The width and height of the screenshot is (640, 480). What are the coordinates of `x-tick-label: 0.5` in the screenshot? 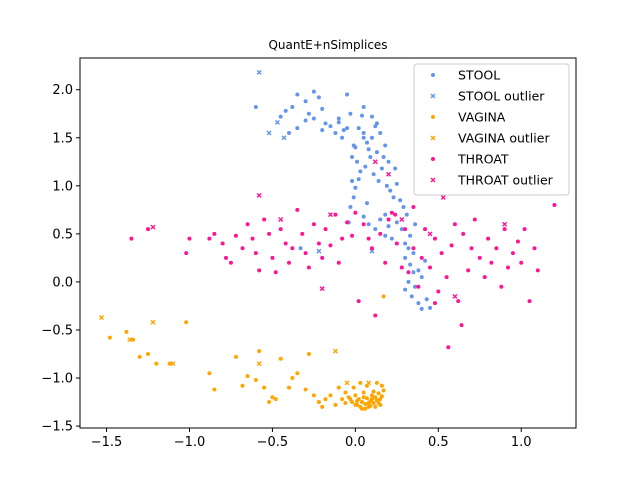 It's located at (438, 442).